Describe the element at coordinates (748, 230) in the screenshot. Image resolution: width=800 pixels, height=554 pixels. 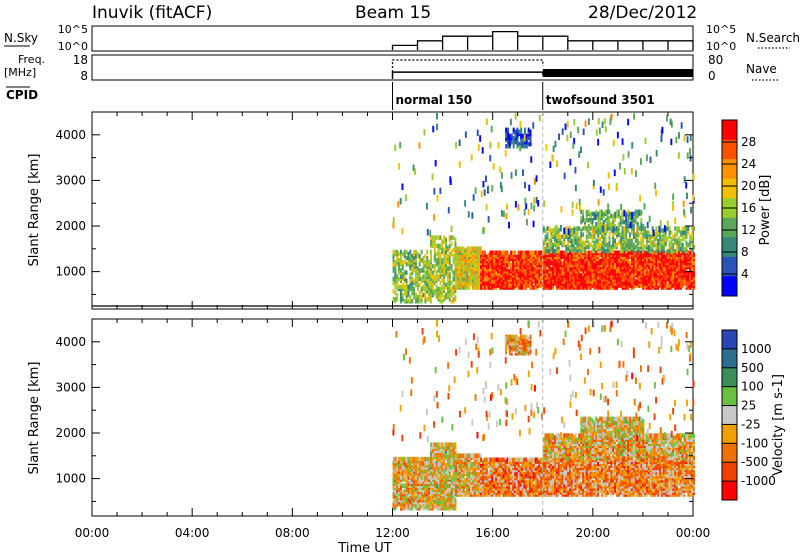
I see `colorbar-tick-label: 12` at that location.